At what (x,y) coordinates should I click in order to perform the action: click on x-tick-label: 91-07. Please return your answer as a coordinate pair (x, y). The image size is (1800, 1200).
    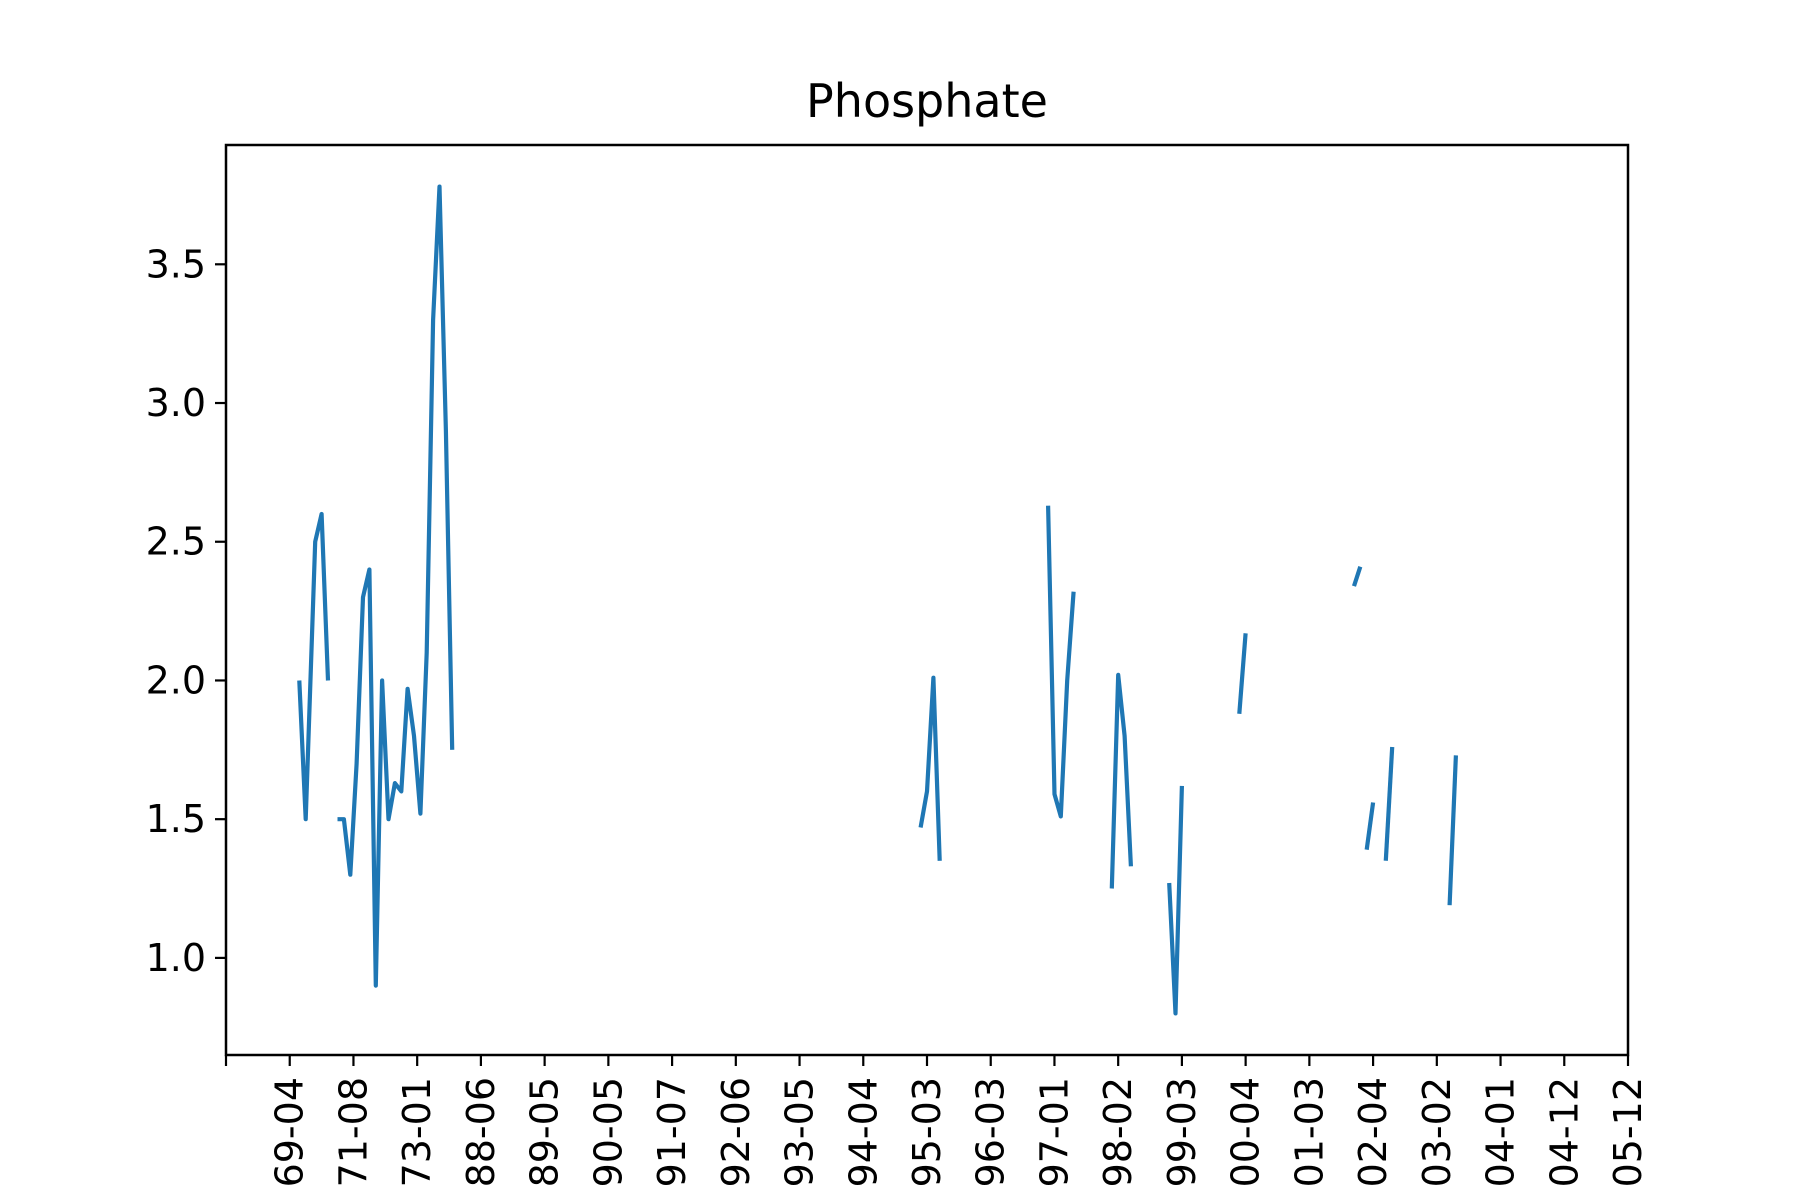
    Looking at the image, I should click on (672, 1132).